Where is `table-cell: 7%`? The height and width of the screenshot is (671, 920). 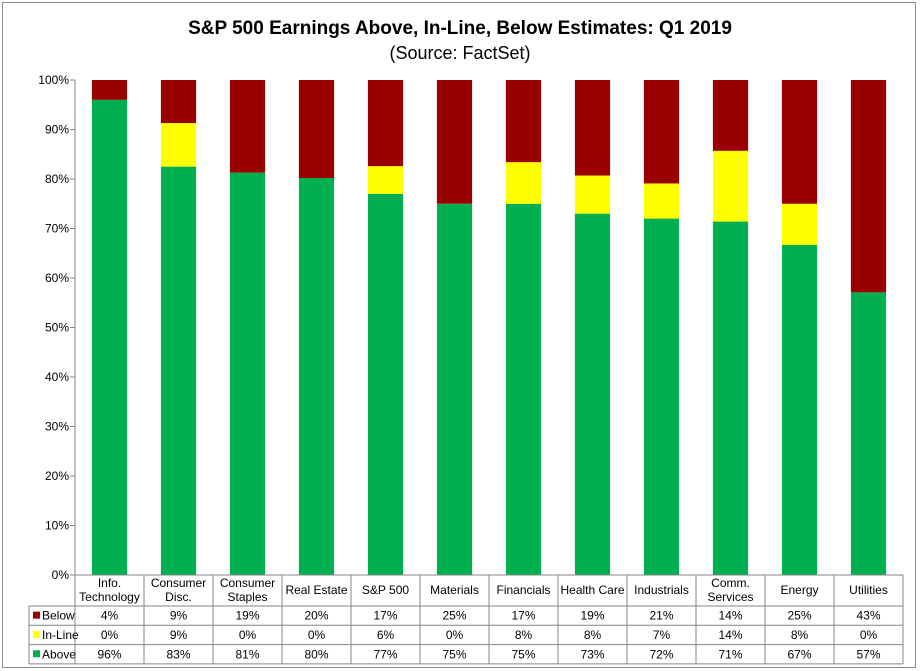
table-cell: 7% is located at coordinates (662, 635).